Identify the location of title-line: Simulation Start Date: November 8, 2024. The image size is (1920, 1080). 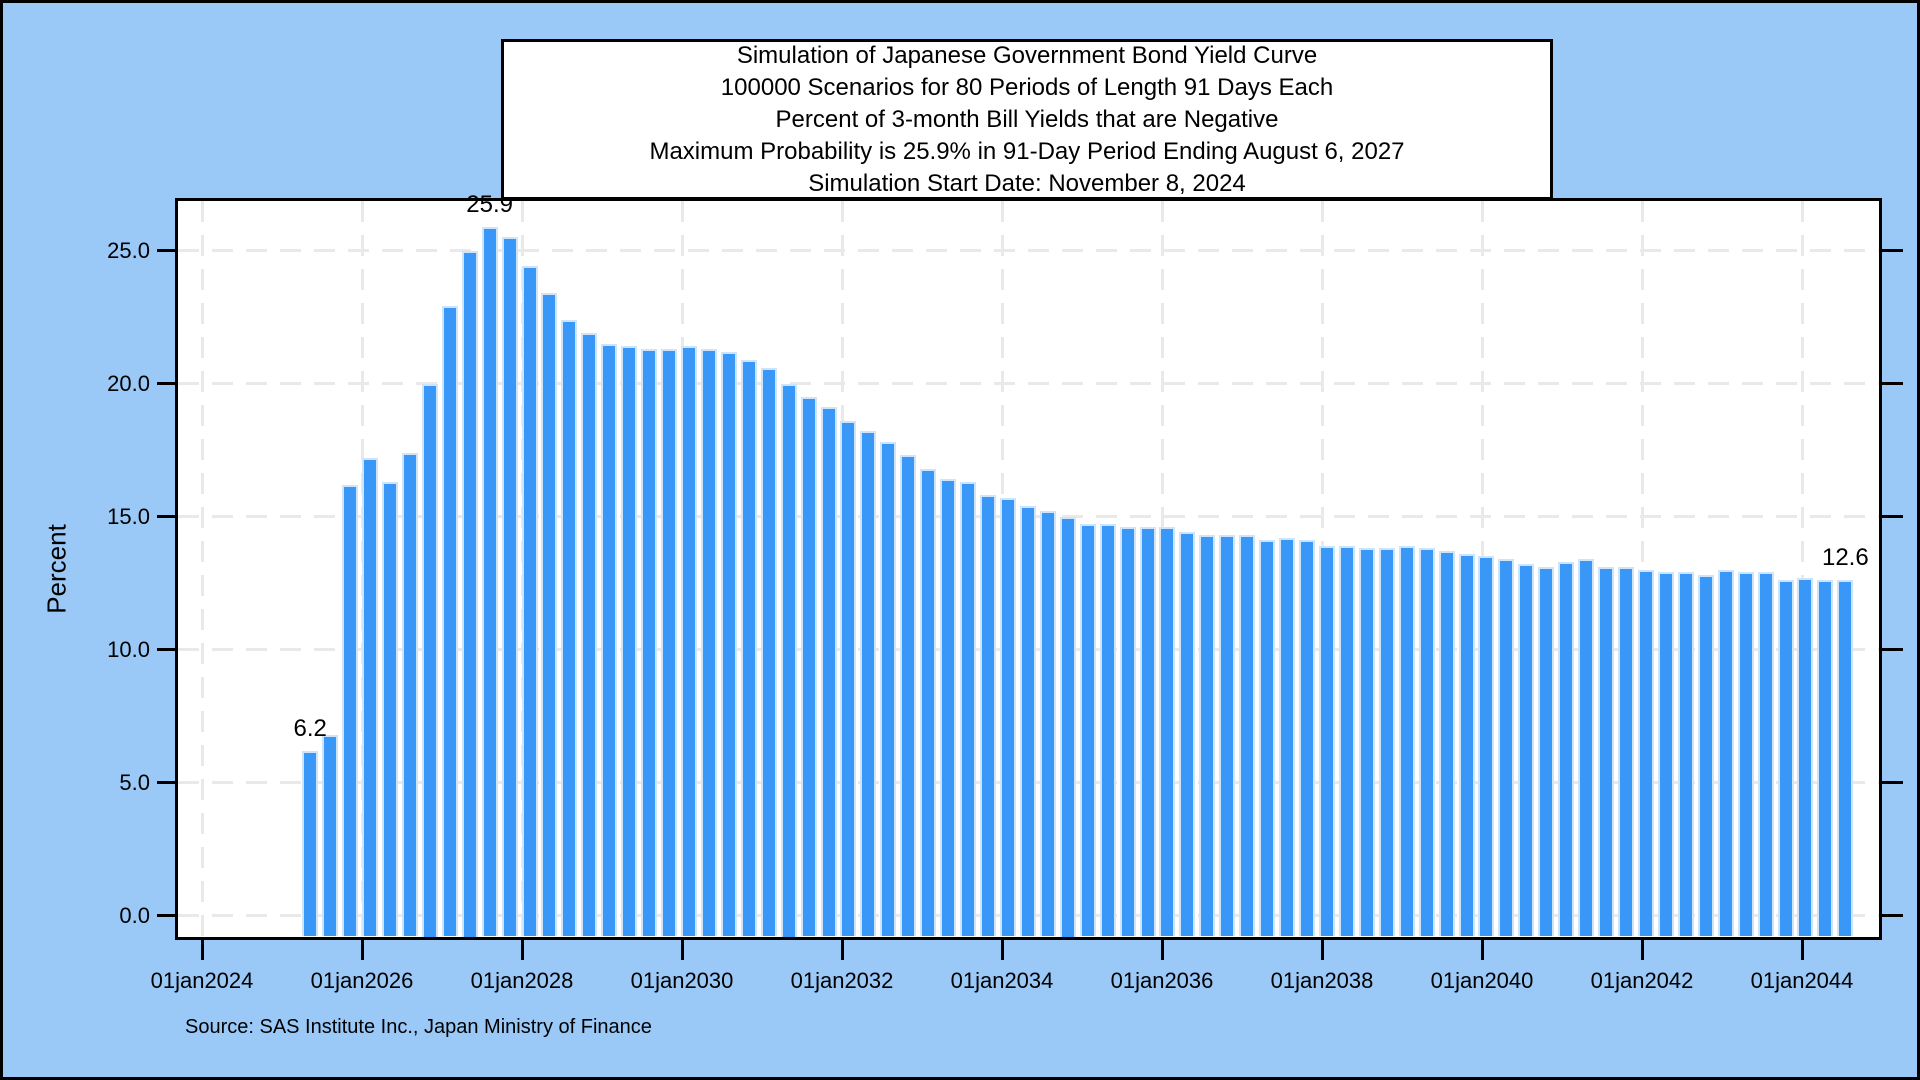
(1027, 183).